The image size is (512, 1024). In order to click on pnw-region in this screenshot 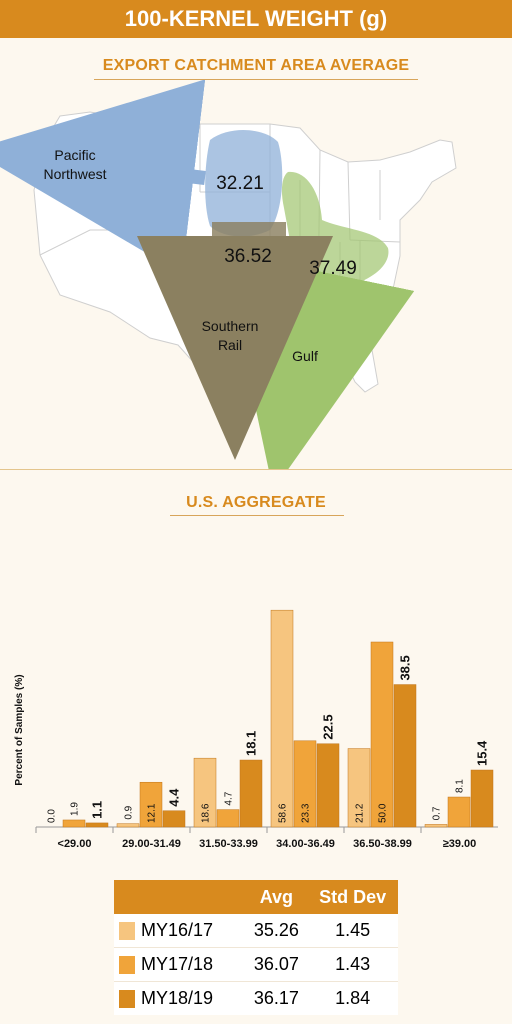, I will do `click(141, 177)`.